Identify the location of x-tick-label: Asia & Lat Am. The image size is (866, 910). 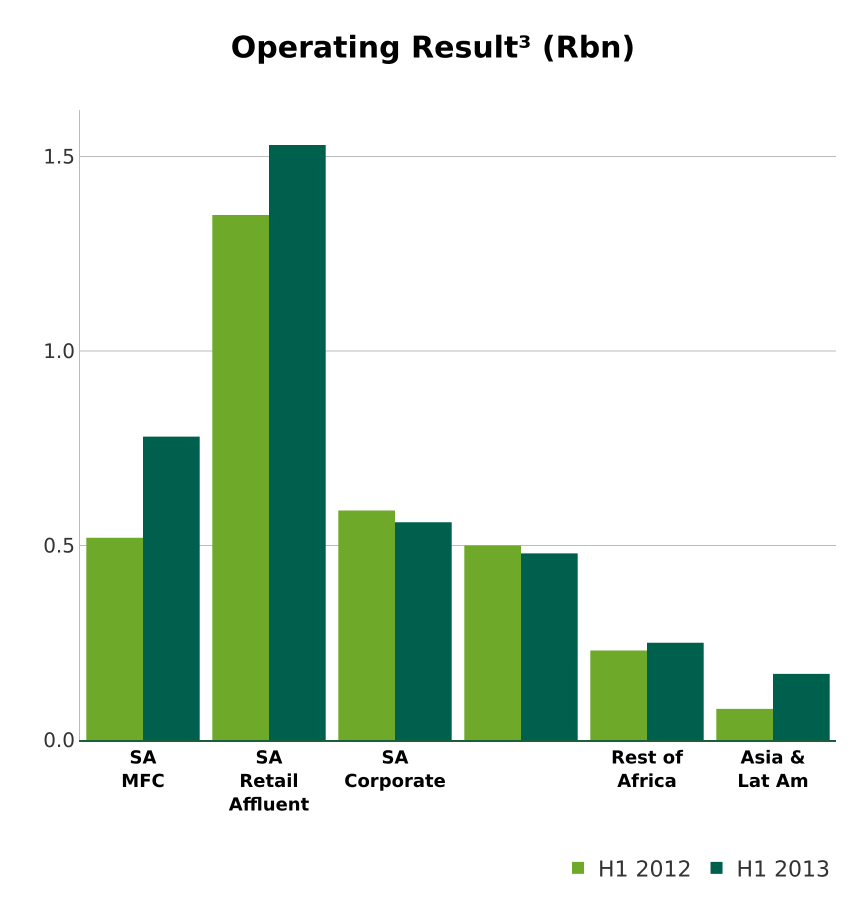
(773, 770).